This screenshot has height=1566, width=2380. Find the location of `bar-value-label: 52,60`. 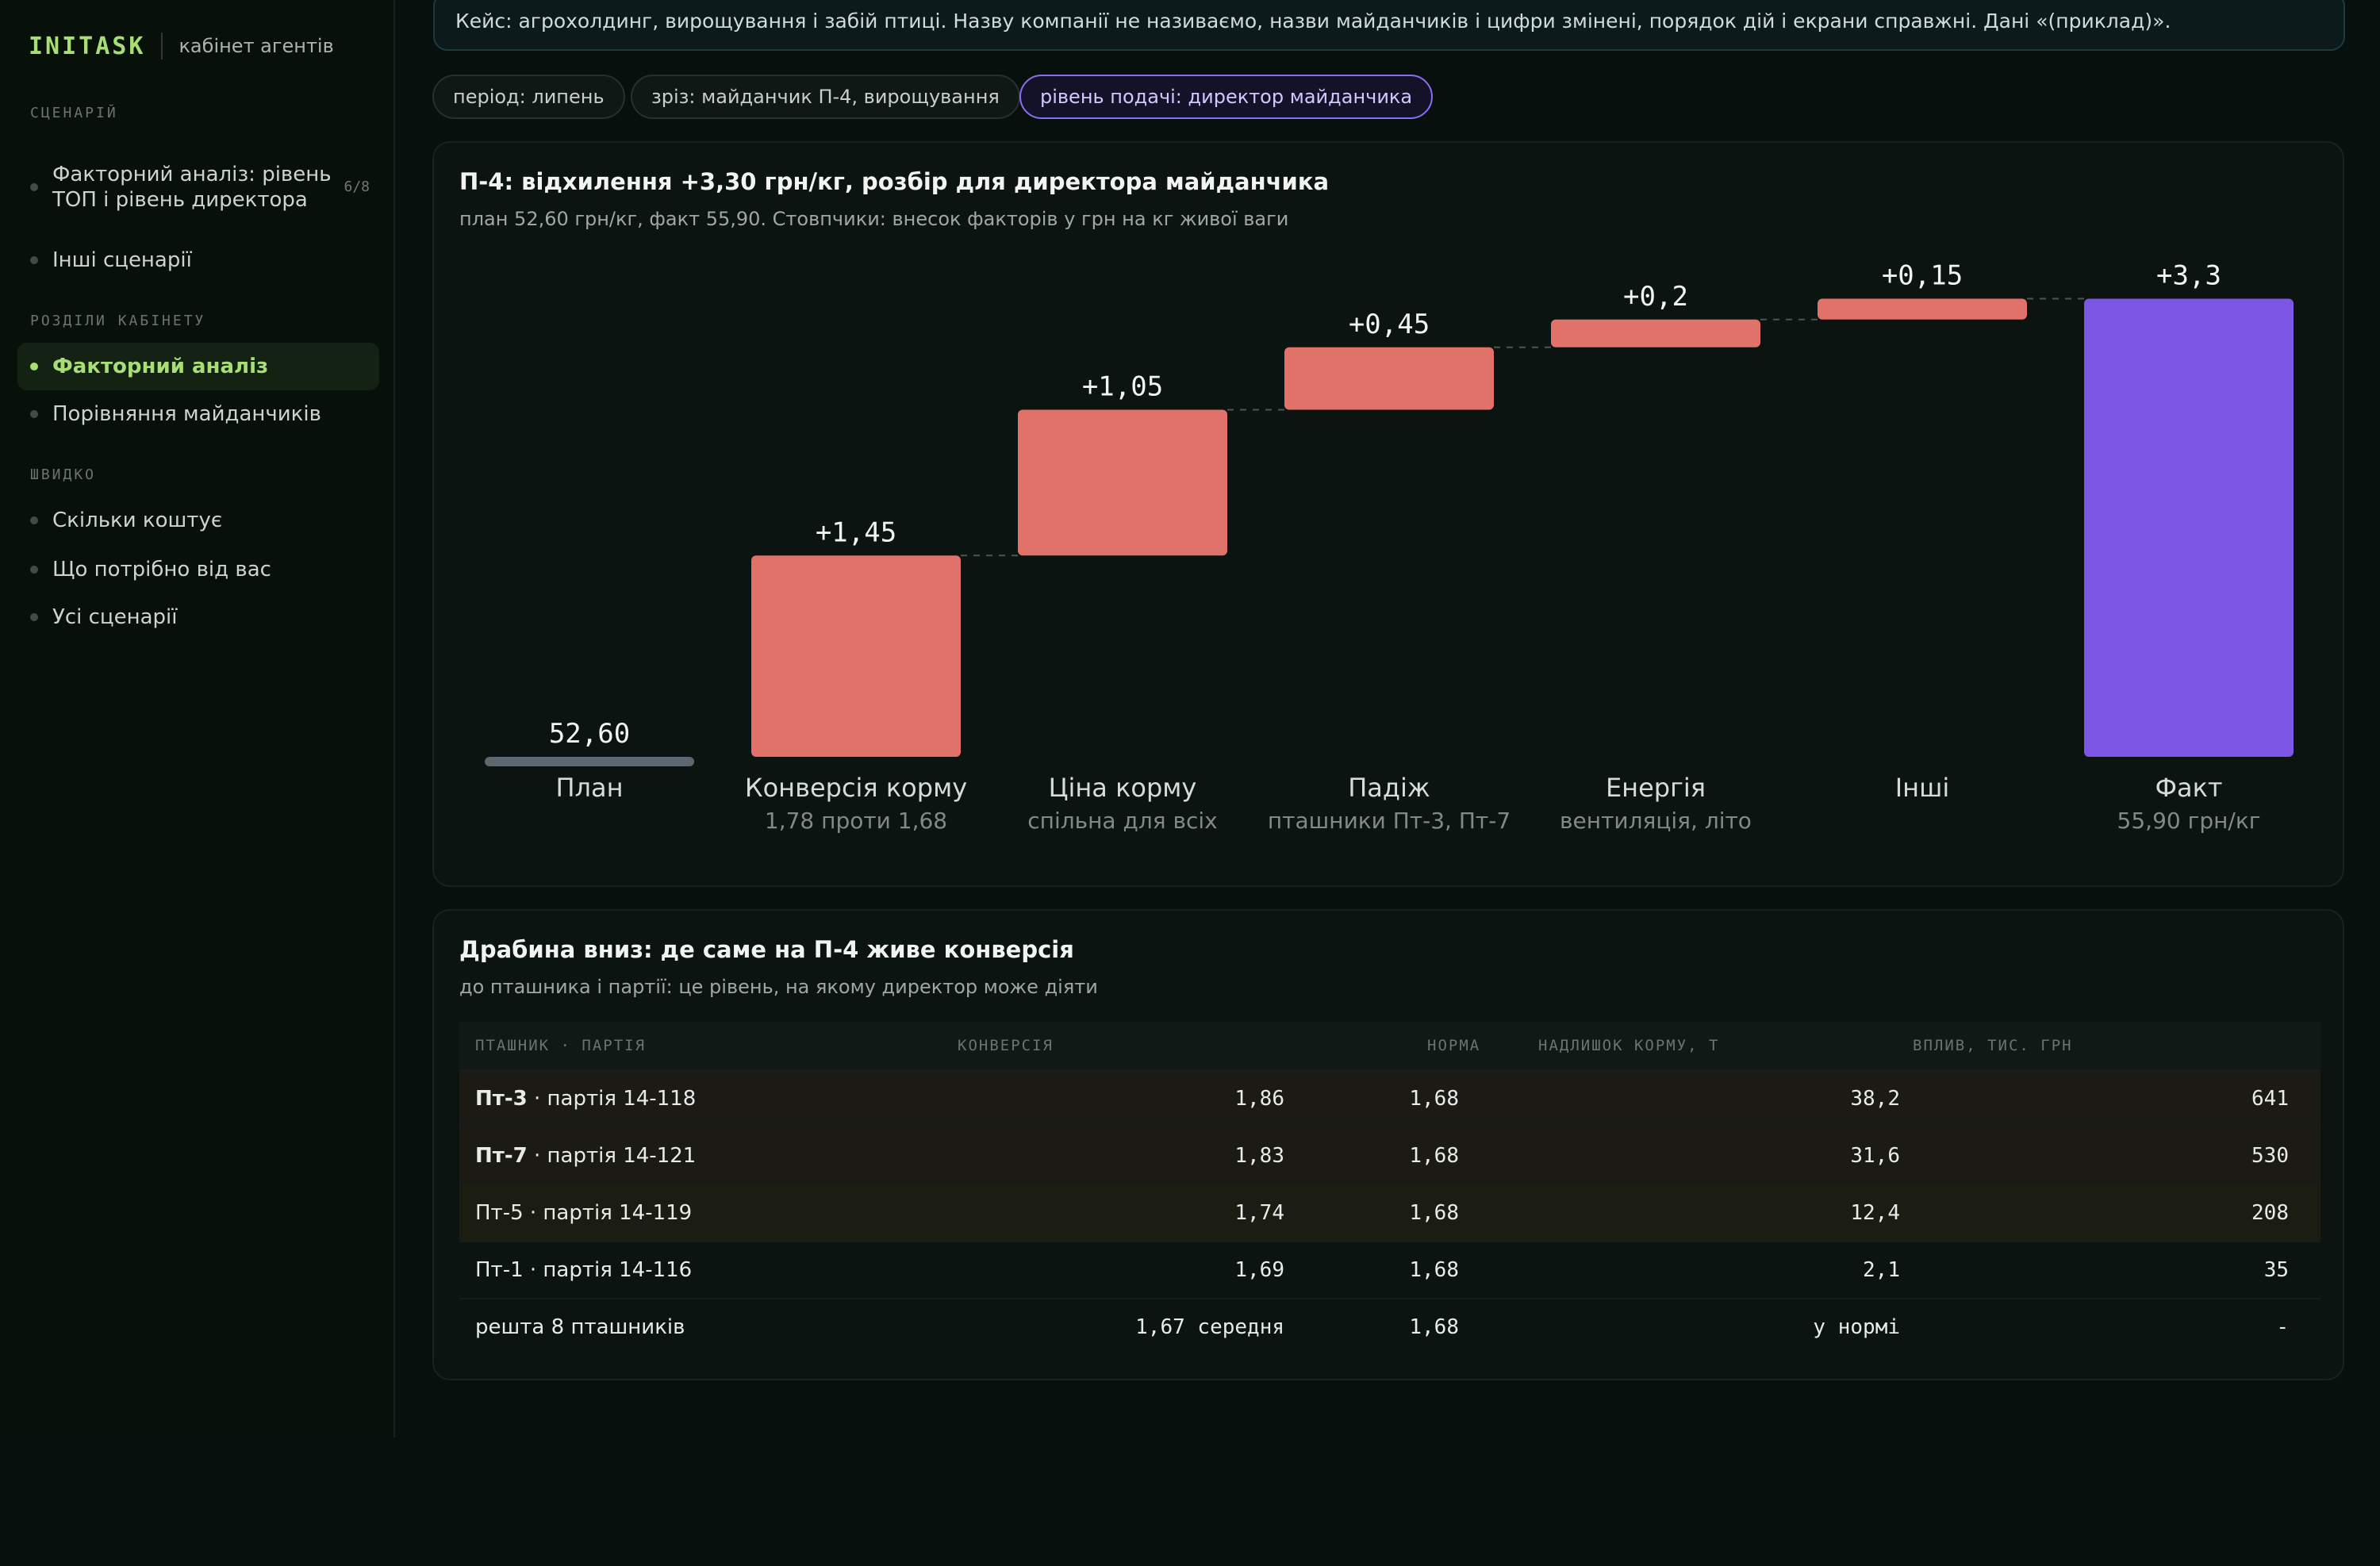

bar-value-label: 52,60 is located at coordinates (589, 734).